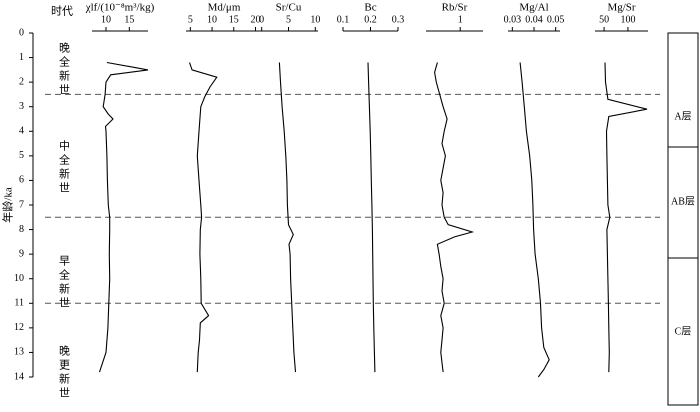  Describe the element at coordinates (455, 8) in the screenshot. I see `panel-label: Rb/Sr` at that location.